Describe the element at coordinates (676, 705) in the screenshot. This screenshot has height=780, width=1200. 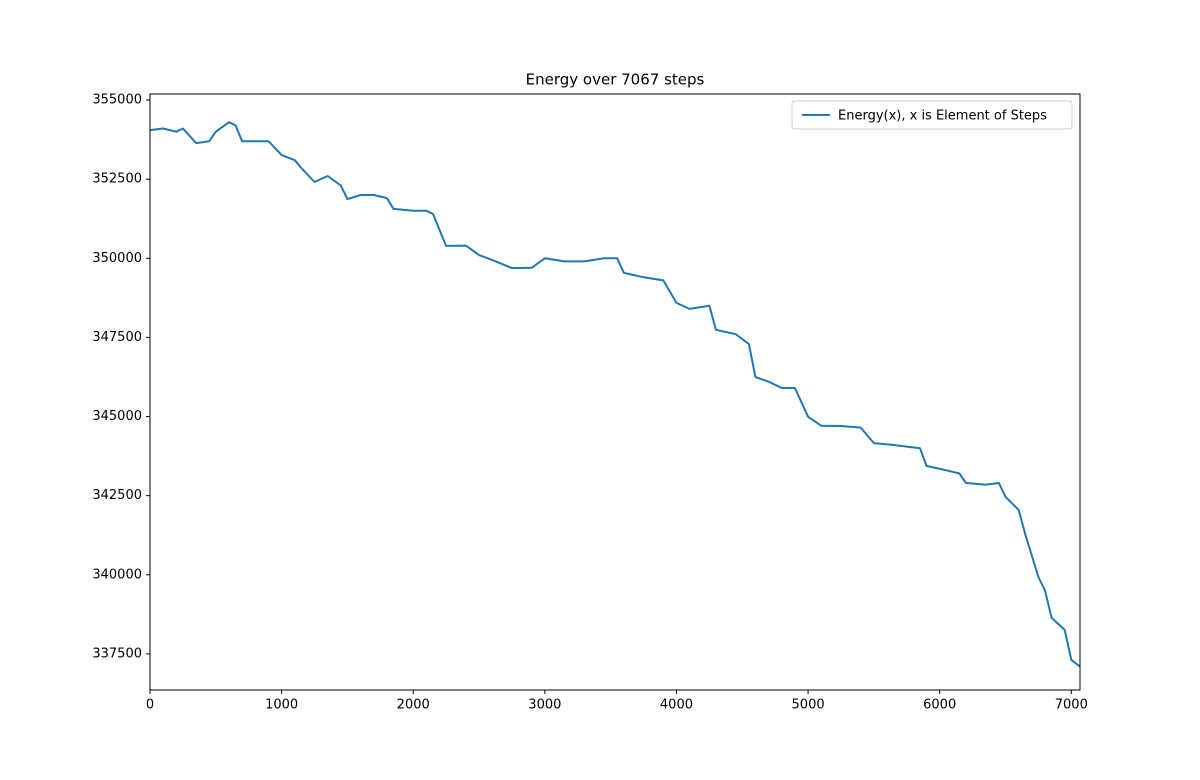
I see `x-tick-label: 4000` at that location.